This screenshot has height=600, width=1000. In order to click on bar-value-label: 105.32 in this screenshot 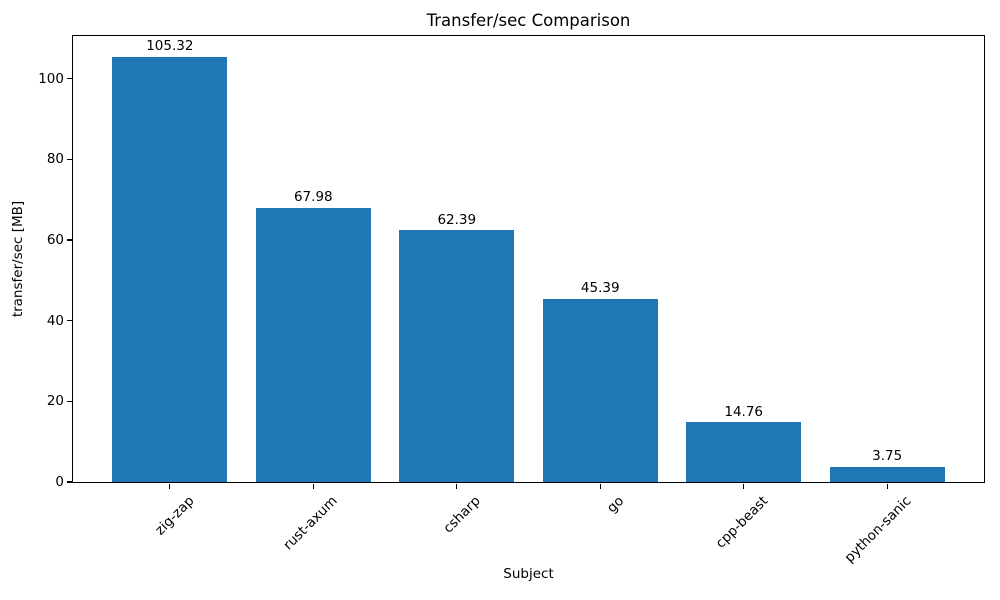, I will do `click(170, 46)`.